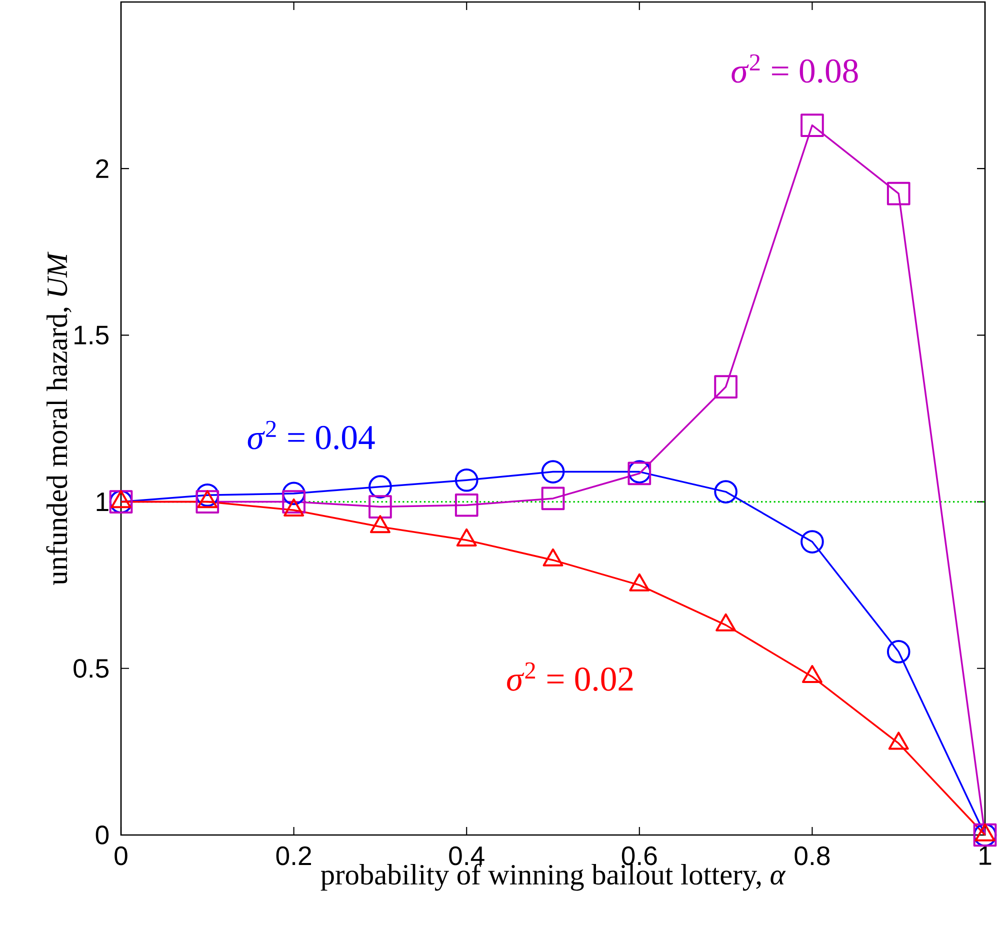  I want to click on annotation: σ$^{2}$ = 0.04, so click(311, 435).